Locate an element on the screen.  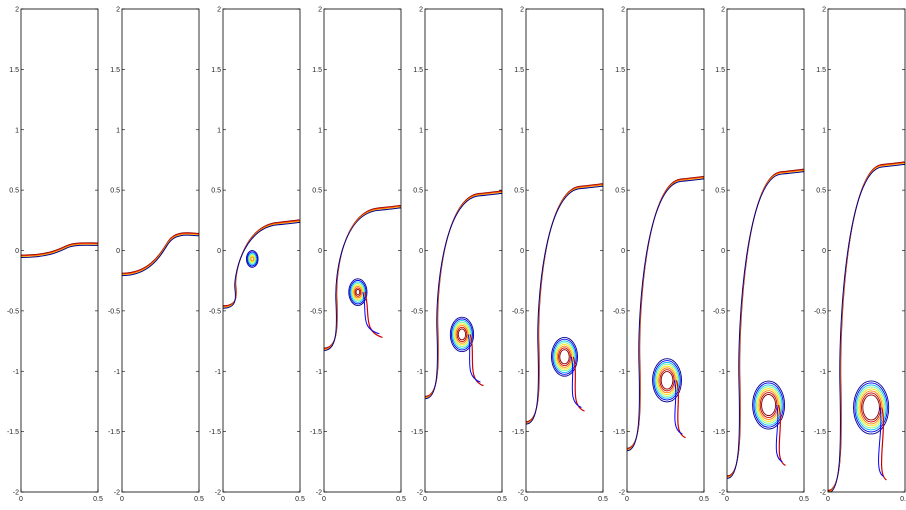
panel-8: 21.510.50-0.5-1-1.5-20 0.5 is located at coordinates (761, 255).